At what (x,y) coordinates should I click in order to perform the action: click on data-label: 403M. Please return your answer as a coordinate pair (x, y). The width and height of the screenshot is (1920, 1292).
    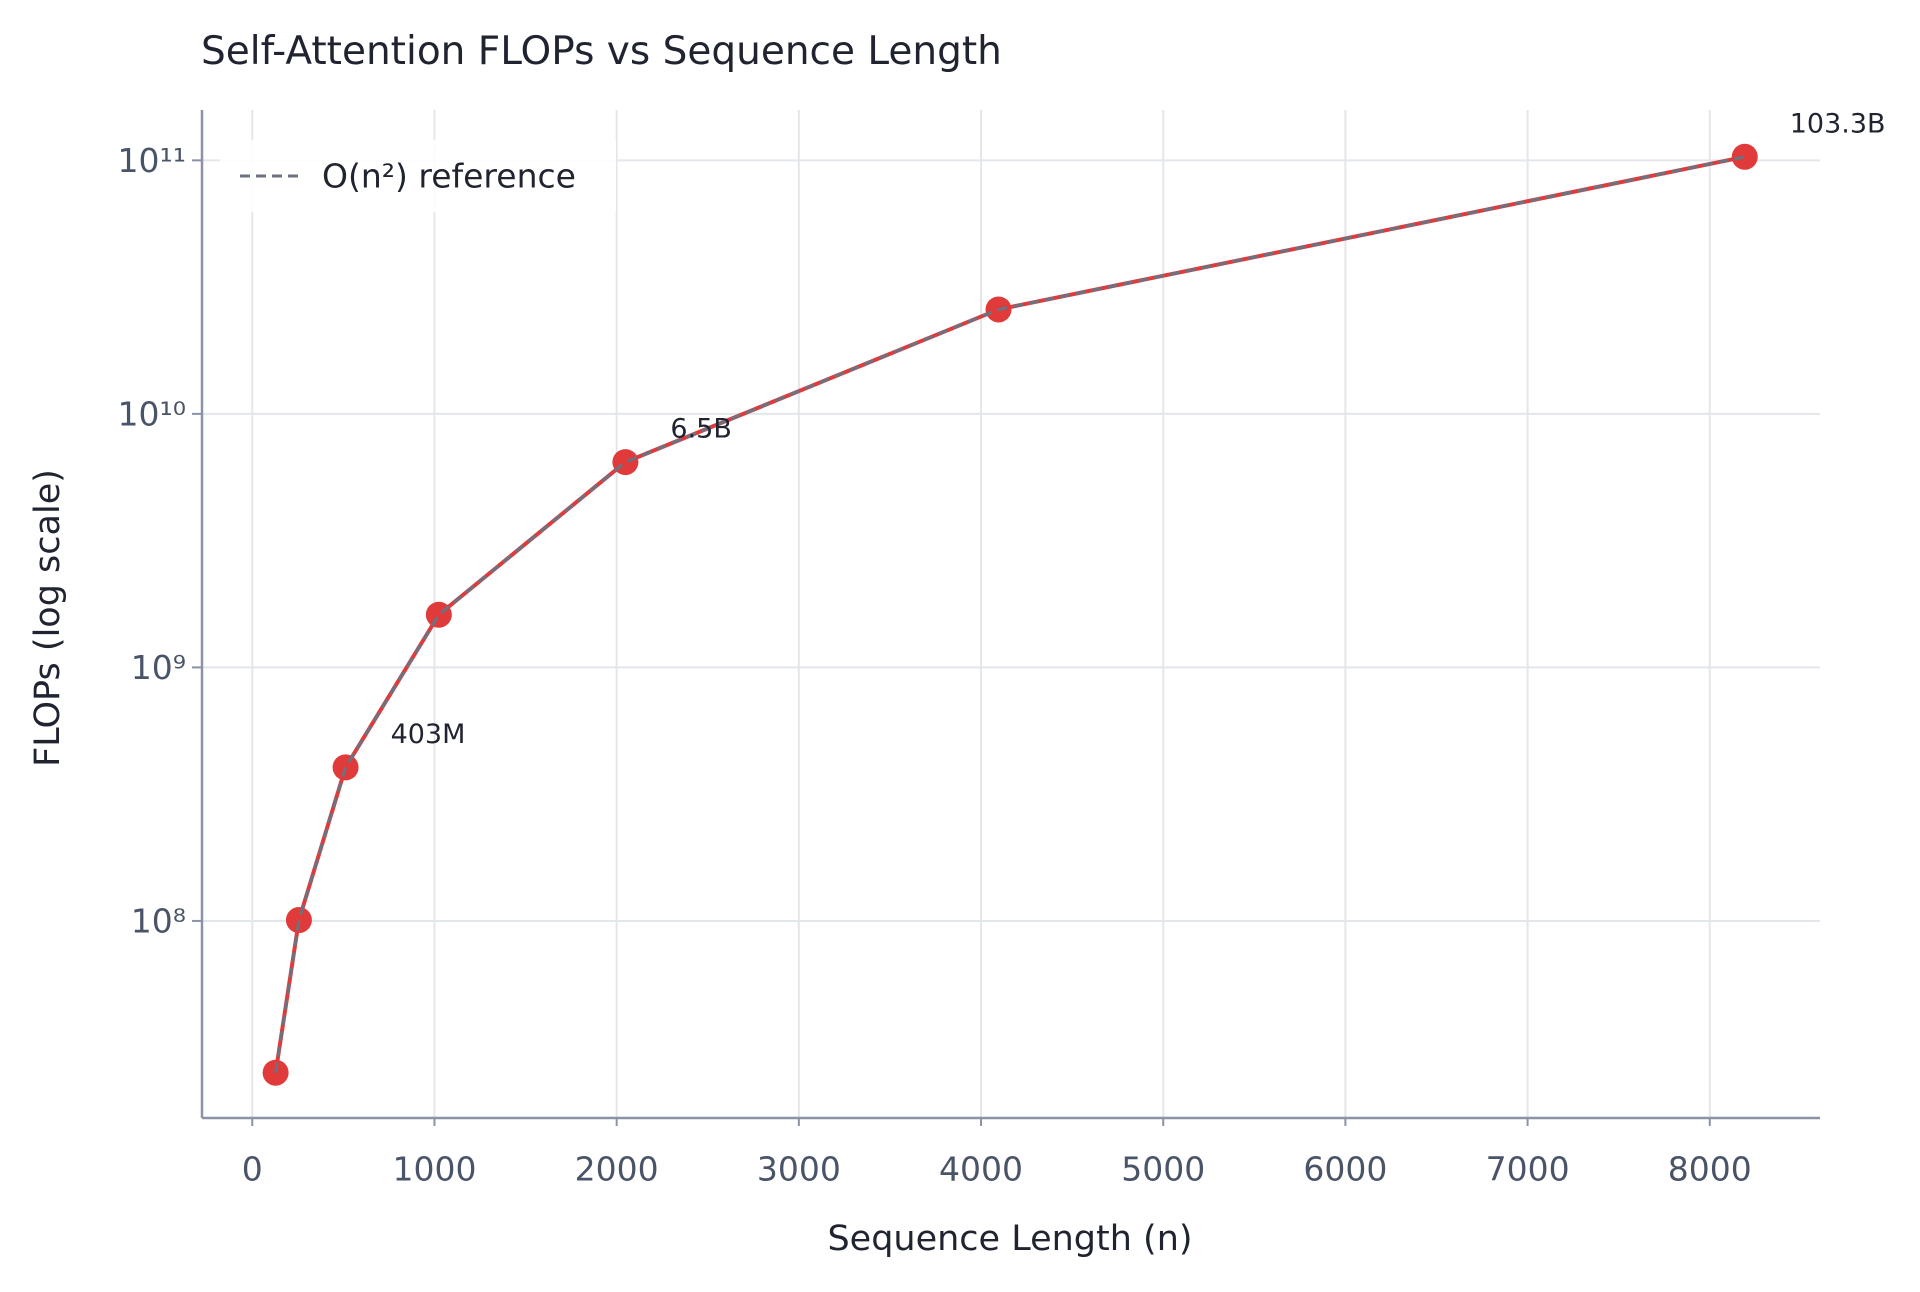
    Looking at the image, I should click on (428, 734).